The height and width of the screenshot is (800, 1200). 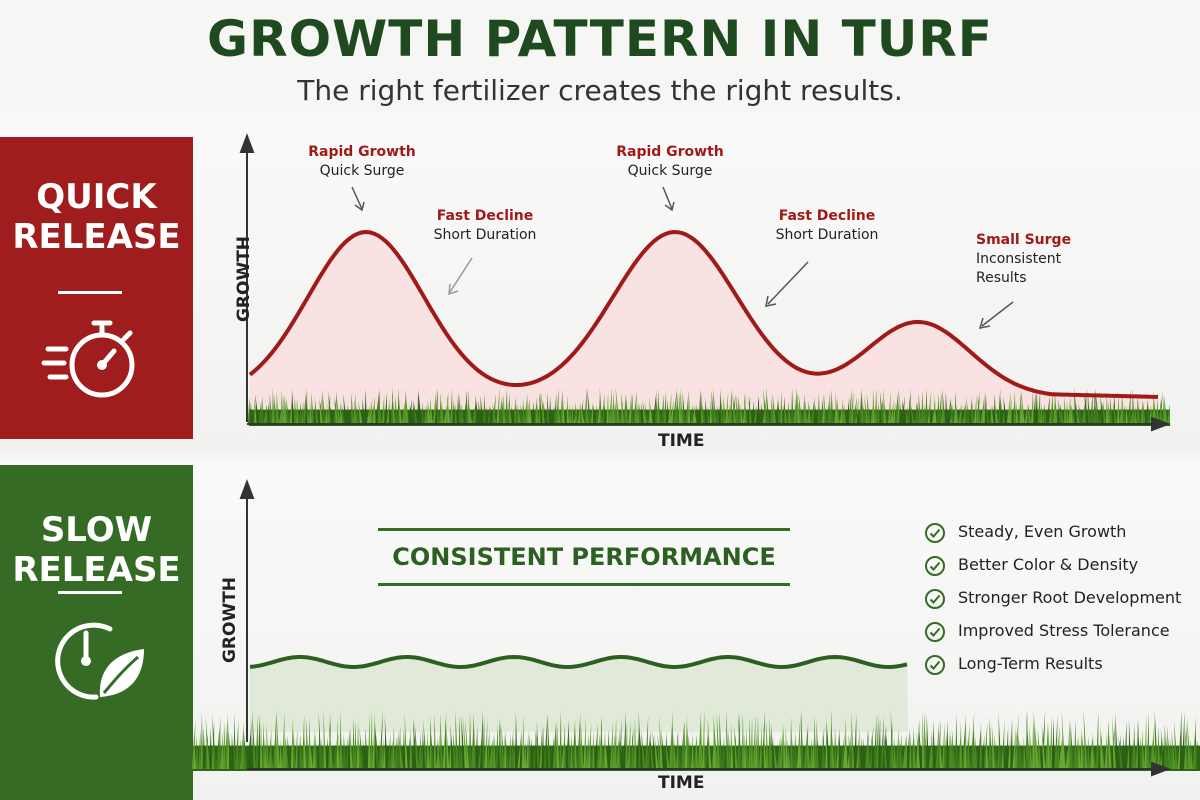 What do you see at coordinates (935, 632) in the screenshot?
I see `check-circle-icon` at bounding box center [935, 632].